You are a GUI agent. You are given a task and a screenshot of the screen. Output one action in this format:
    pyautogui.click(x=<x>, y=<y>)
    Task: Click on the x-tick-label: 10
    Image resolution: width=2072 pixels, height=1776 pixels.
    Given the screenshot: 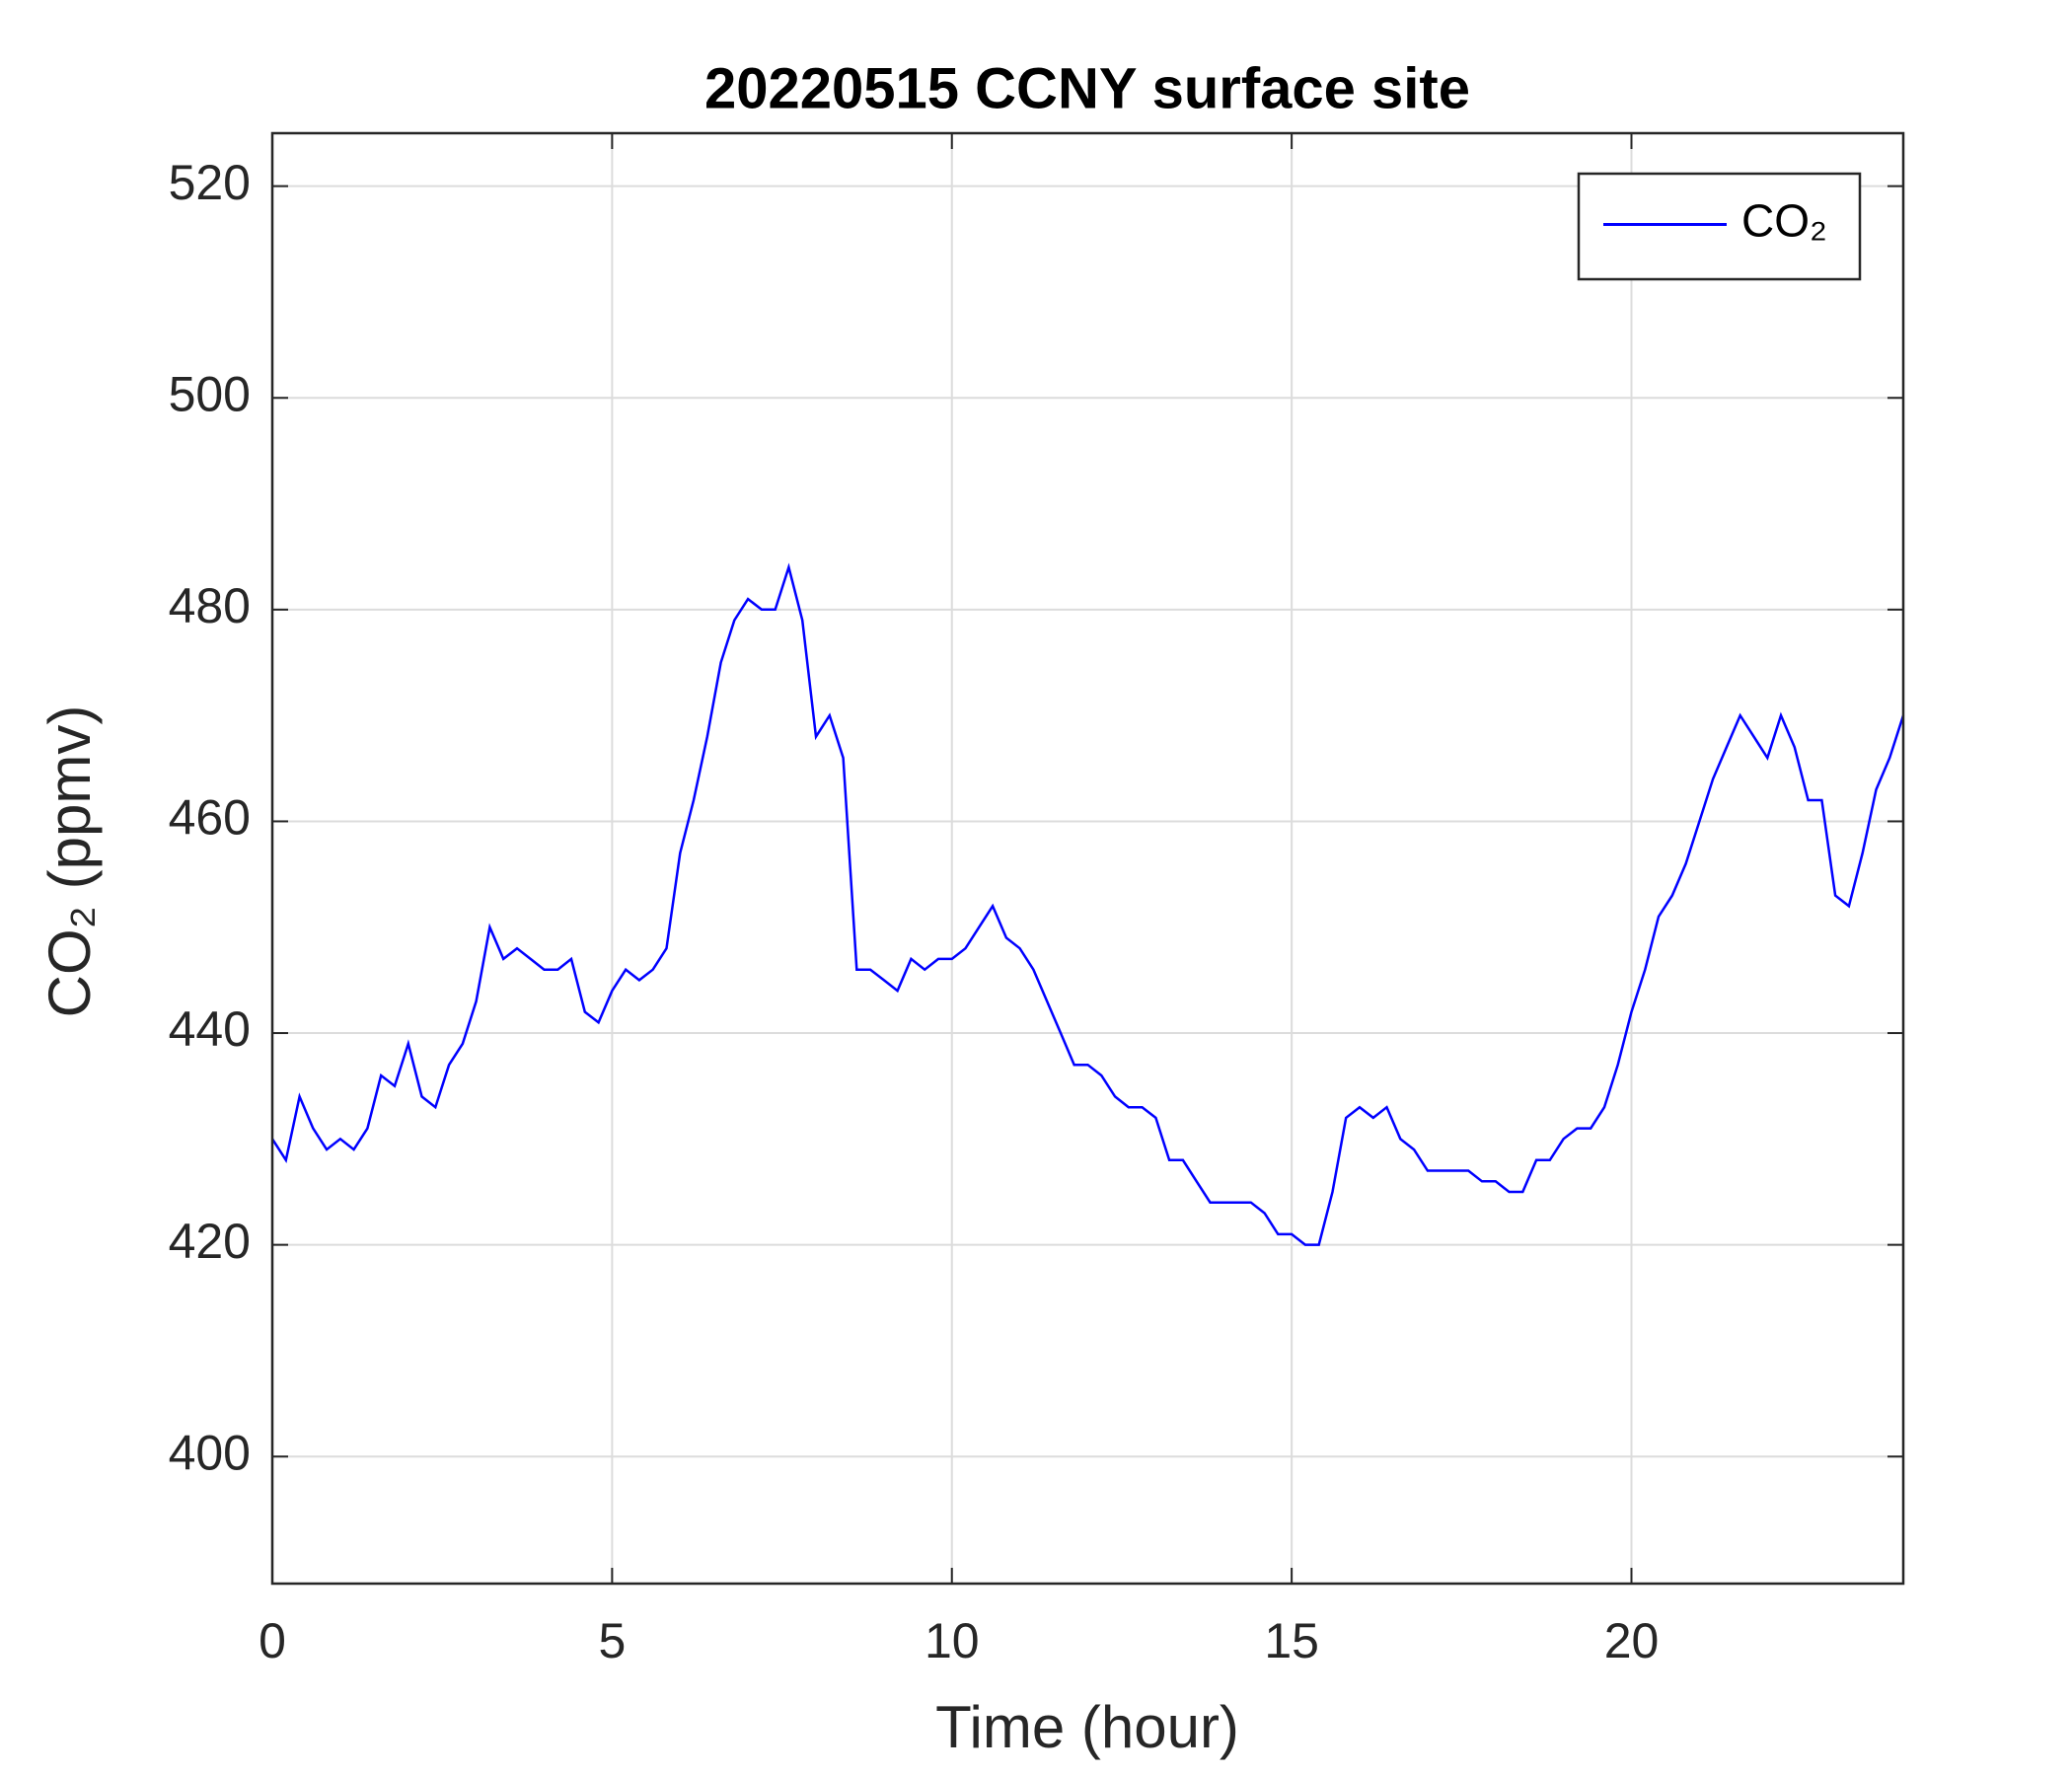 What is the action you would take?
    pyautogui.click(x=953, y=1640)
    